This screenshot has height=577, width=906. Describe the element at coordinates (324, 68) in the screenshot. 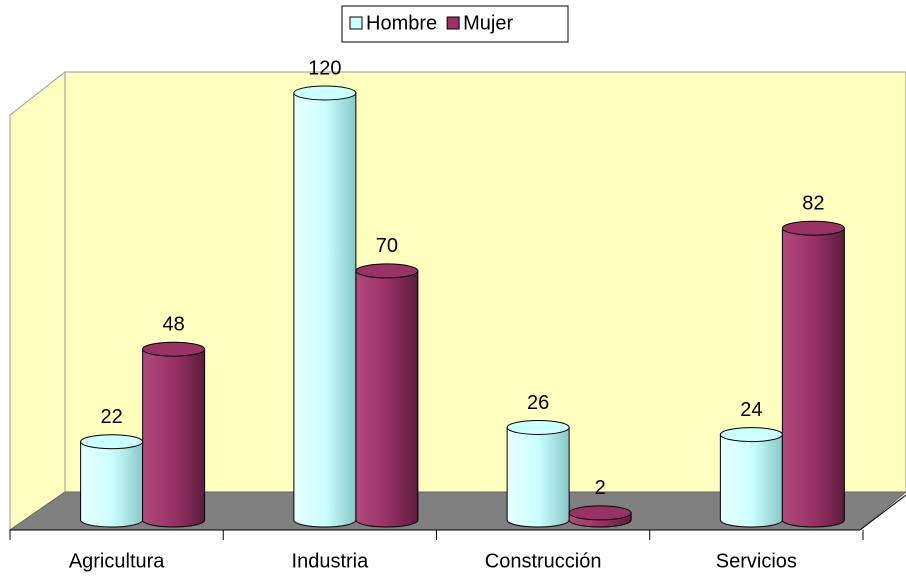

I see `data-label: 120` at that location.